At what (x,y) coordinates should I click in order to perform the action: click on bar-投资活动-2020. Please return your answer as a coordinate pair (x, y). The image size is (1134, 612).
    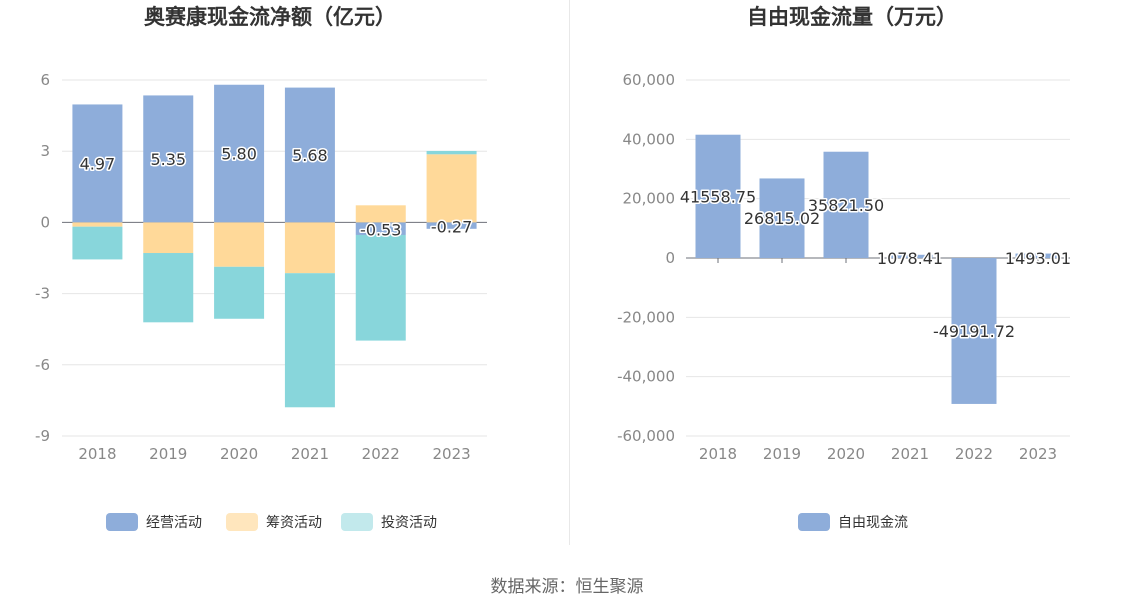
    Looking at the image, I should click on (239, 292).